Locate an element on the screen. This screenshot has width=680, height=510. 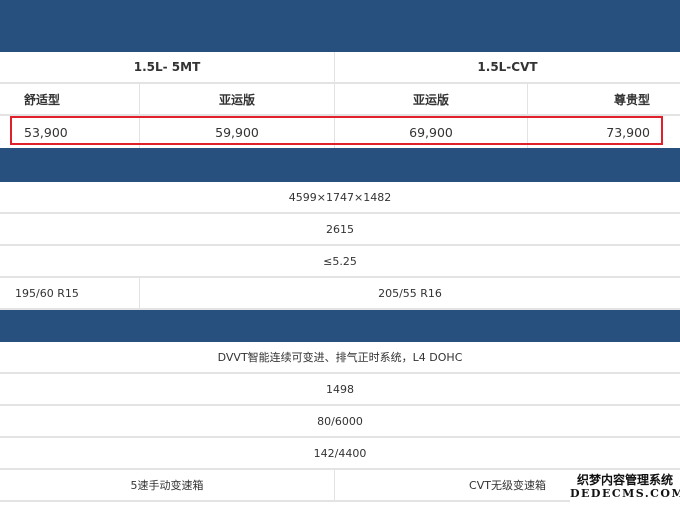
spec-row: 195/60 R15 205/55 R16 is located at coordinates (340, 294).